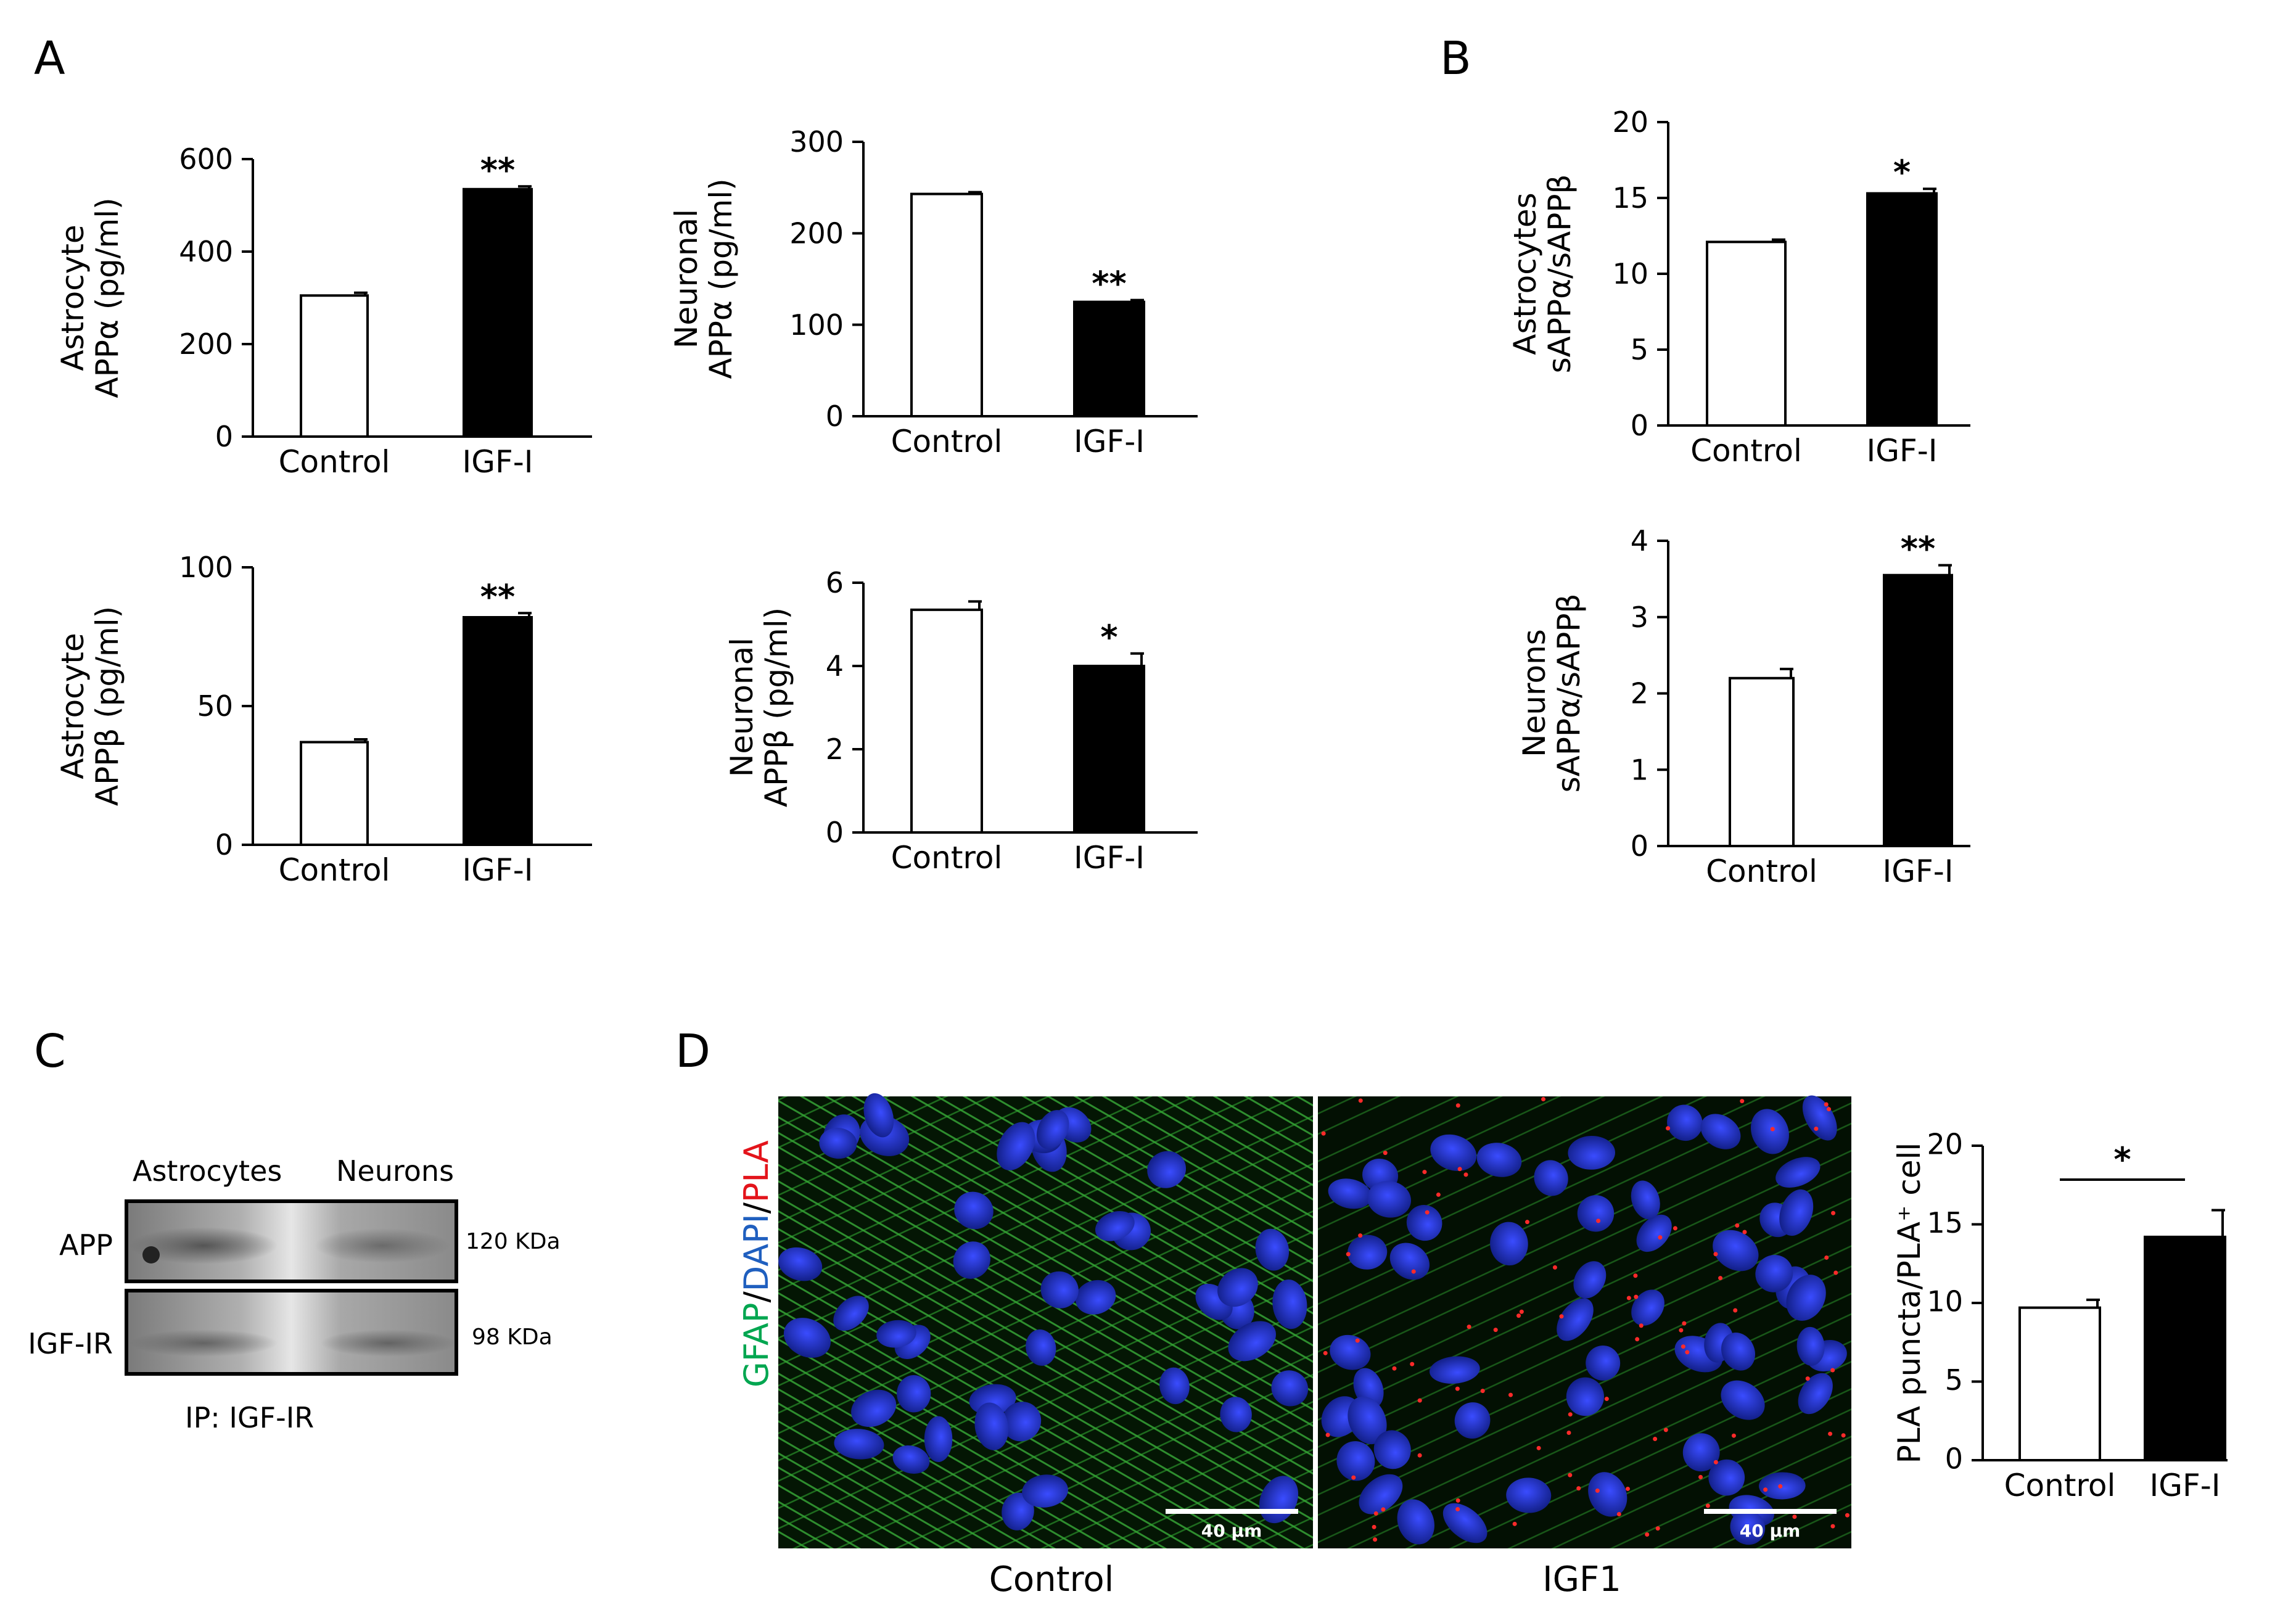 The height and width of the screenshot is (1623, 2296). Describe the element at coordinates (721, 278) in the screenshot. I see `y-axis-label: APPα (pg/ml)` at that location.